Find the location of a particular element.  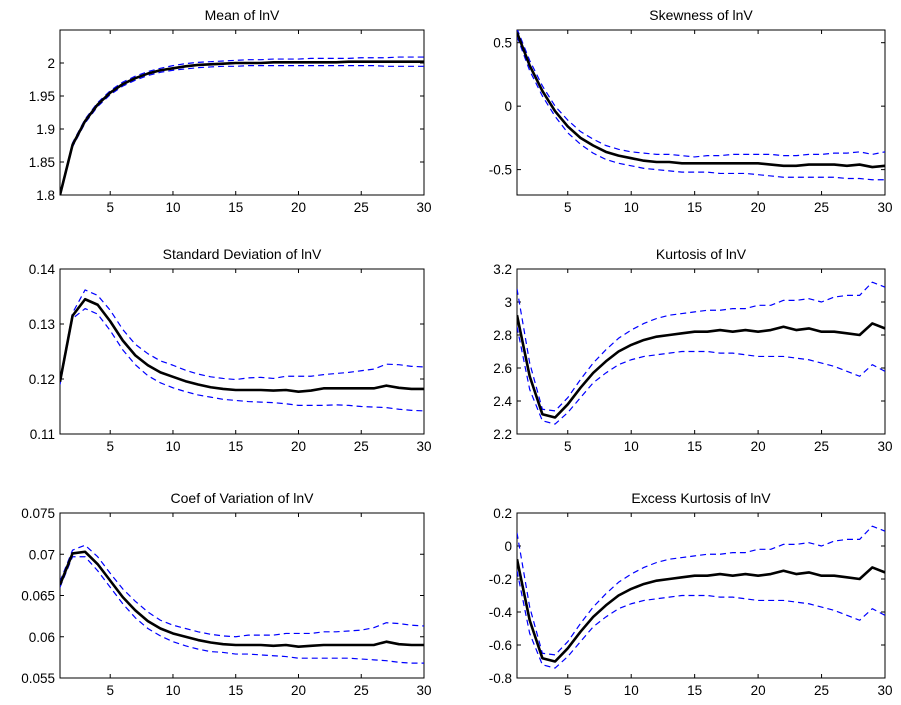

y-tick-label: 0.5 is located at coordinates (502, 43).